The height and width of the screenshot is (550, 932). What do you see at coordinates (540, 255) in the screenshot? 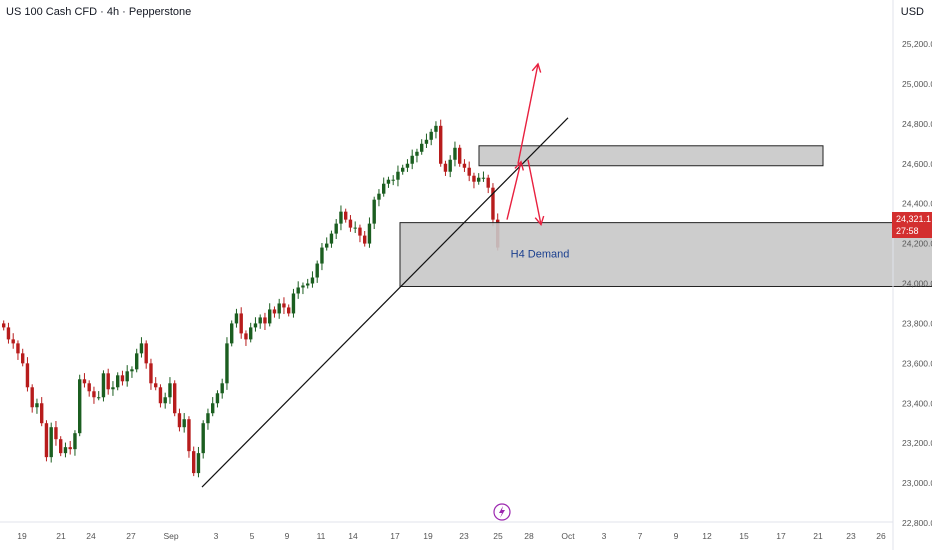
I see `demand-zone-label: H4 Demand` at bounding box center [540, 255].